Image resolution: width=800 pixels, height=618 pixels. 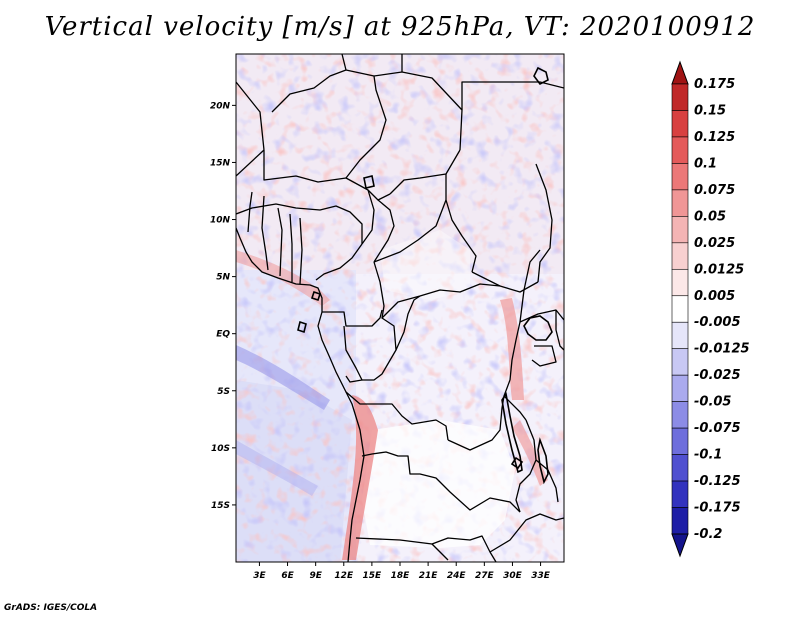 What do you see at coordinates (543, 461) in the screenshot?
I see `lake-malawi` at bounding box center [543, 461].